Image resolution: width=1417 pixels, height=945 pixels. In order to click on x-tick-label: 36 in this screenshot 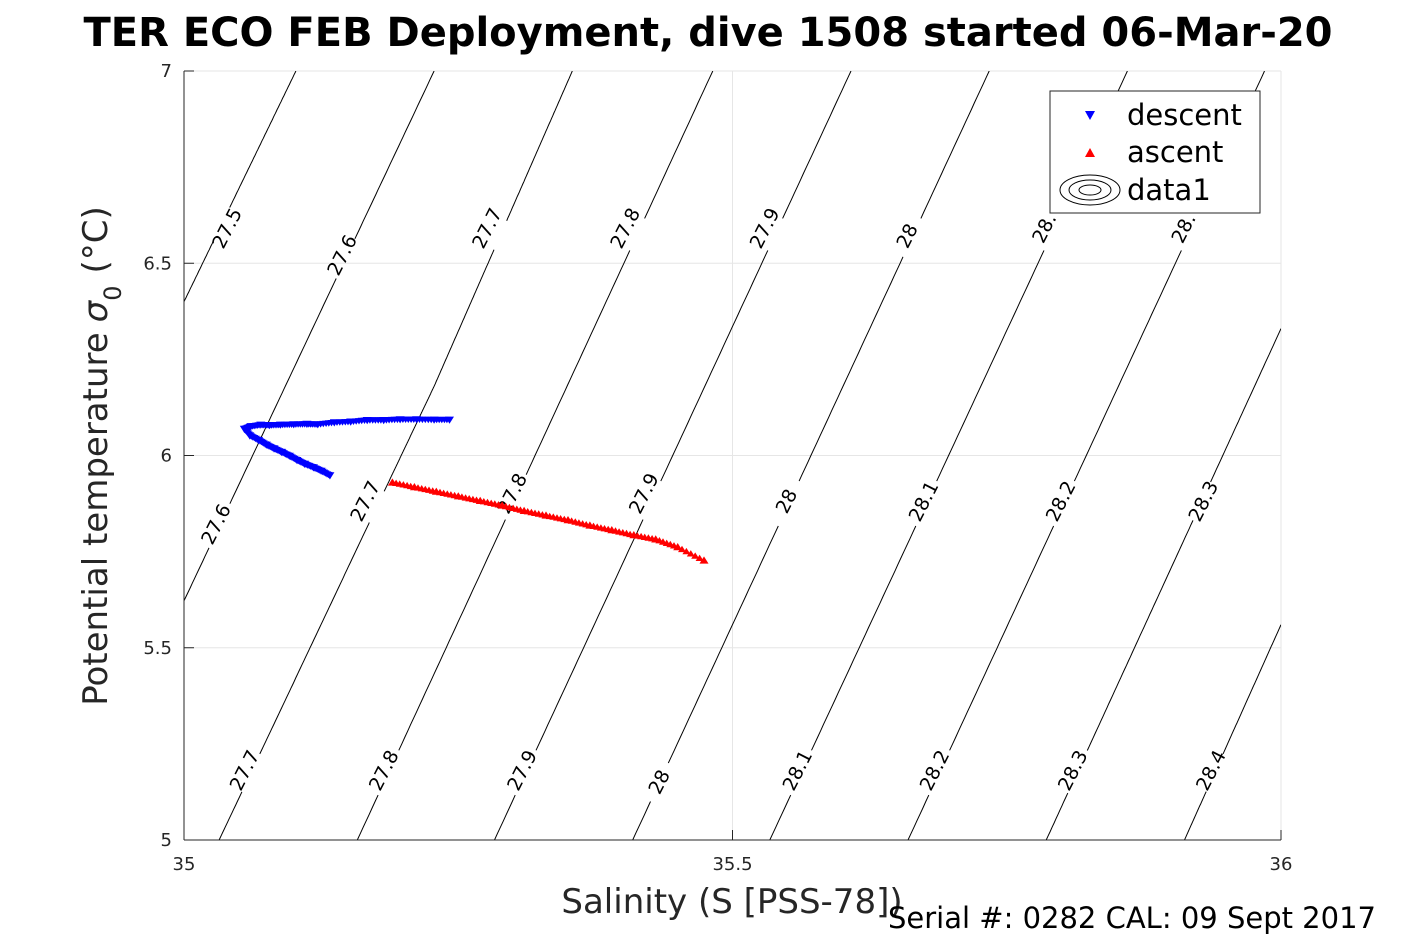, I will do `click(1281, 864)`.